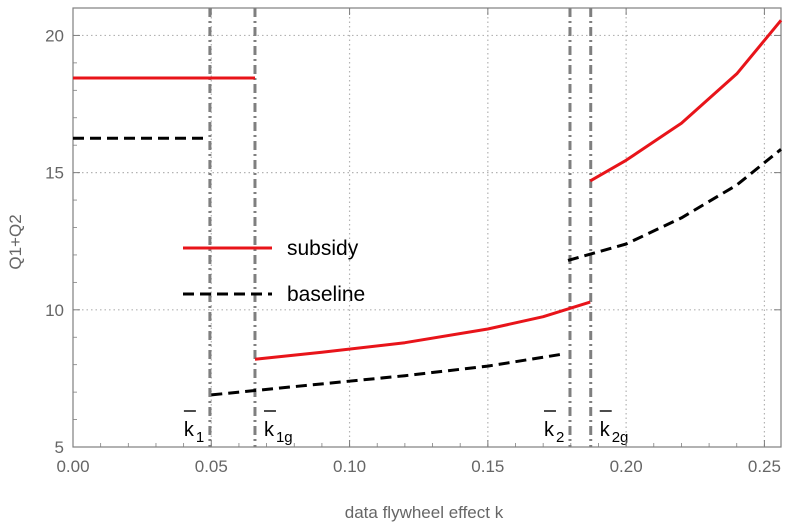 This screenshot has width=793, height=526. What do you see at coordinates (326, 294) in the screenshot?
I see `legend-label-baseline: baseline` at bounding box center [326, 294].